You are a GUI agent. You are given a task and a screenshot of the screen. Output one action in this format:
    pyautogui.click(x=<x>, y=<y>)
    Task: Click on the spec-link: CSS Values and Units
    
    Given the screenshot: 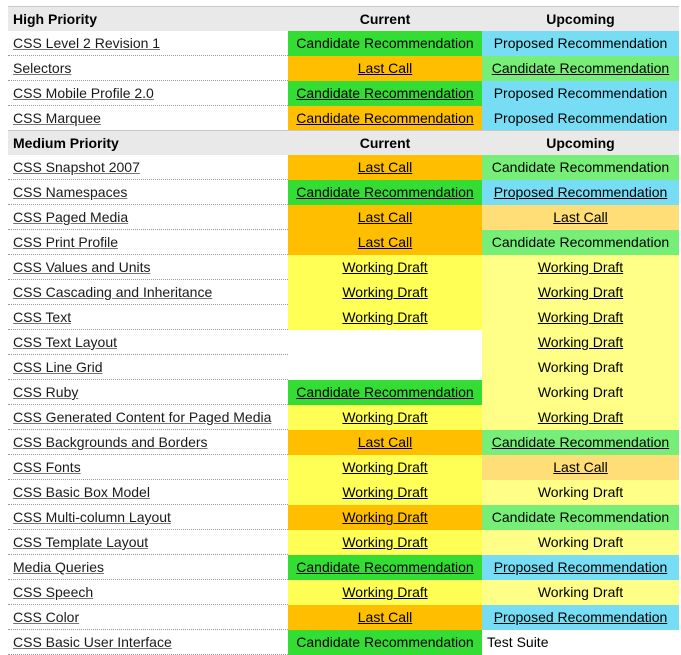 What is the action you would take?
    pyautogui.click(x=82, y=267)
    